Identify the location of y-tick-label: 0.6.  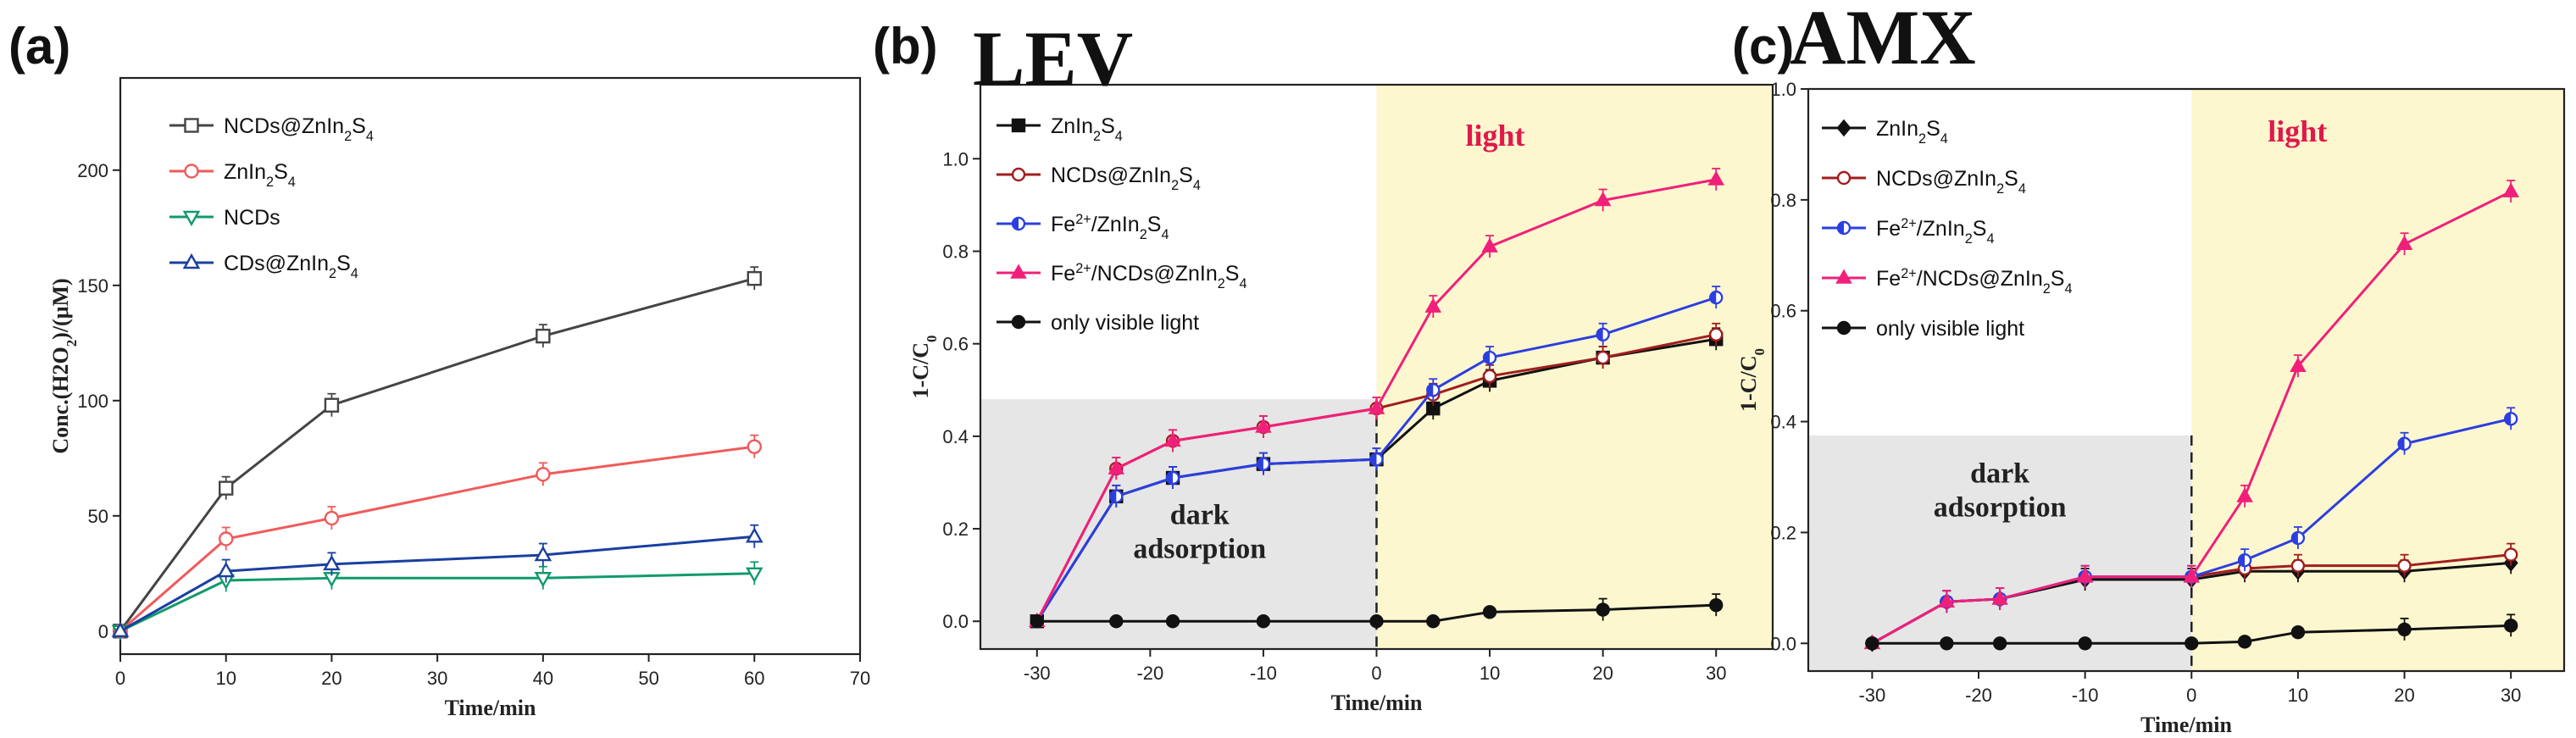
(955, 344).